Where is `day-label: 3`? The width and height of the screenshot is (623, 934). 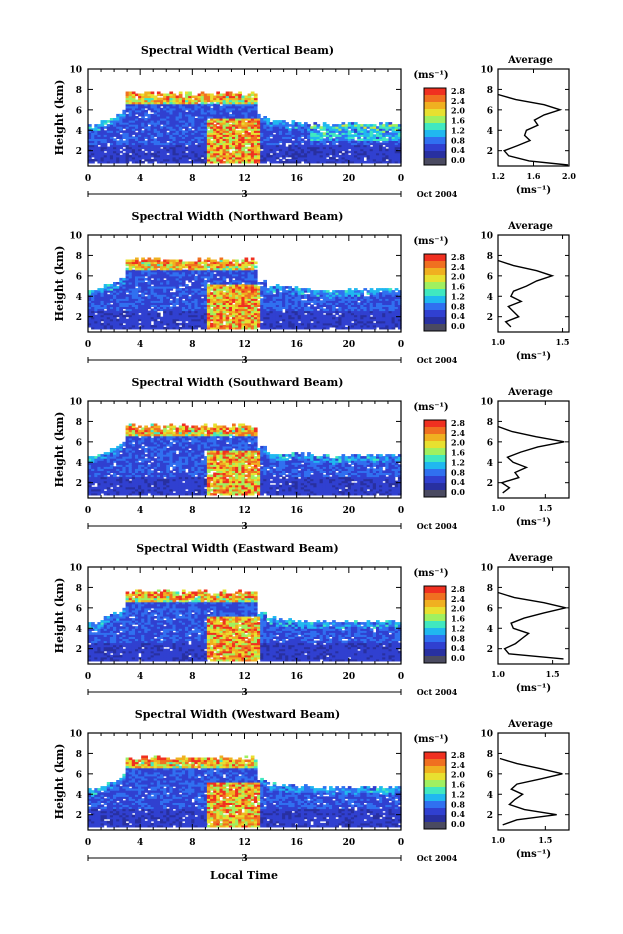
day-label: 3 is located at coordinates (244, 195).